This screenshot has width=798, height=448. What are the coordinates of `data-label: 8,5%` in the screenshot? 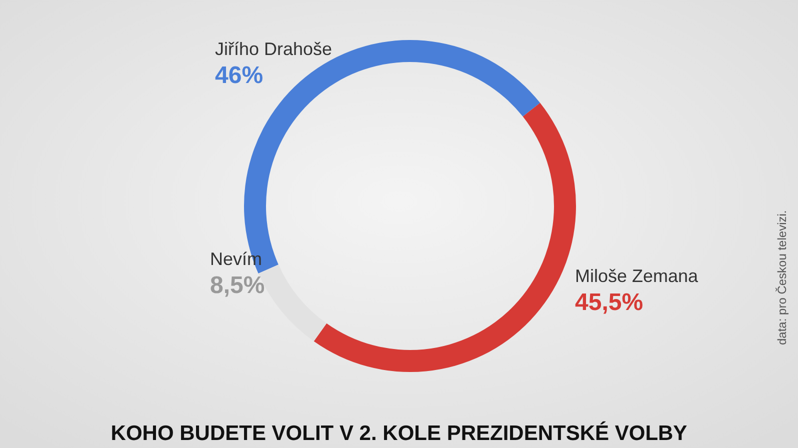 It's located at (237, 285).